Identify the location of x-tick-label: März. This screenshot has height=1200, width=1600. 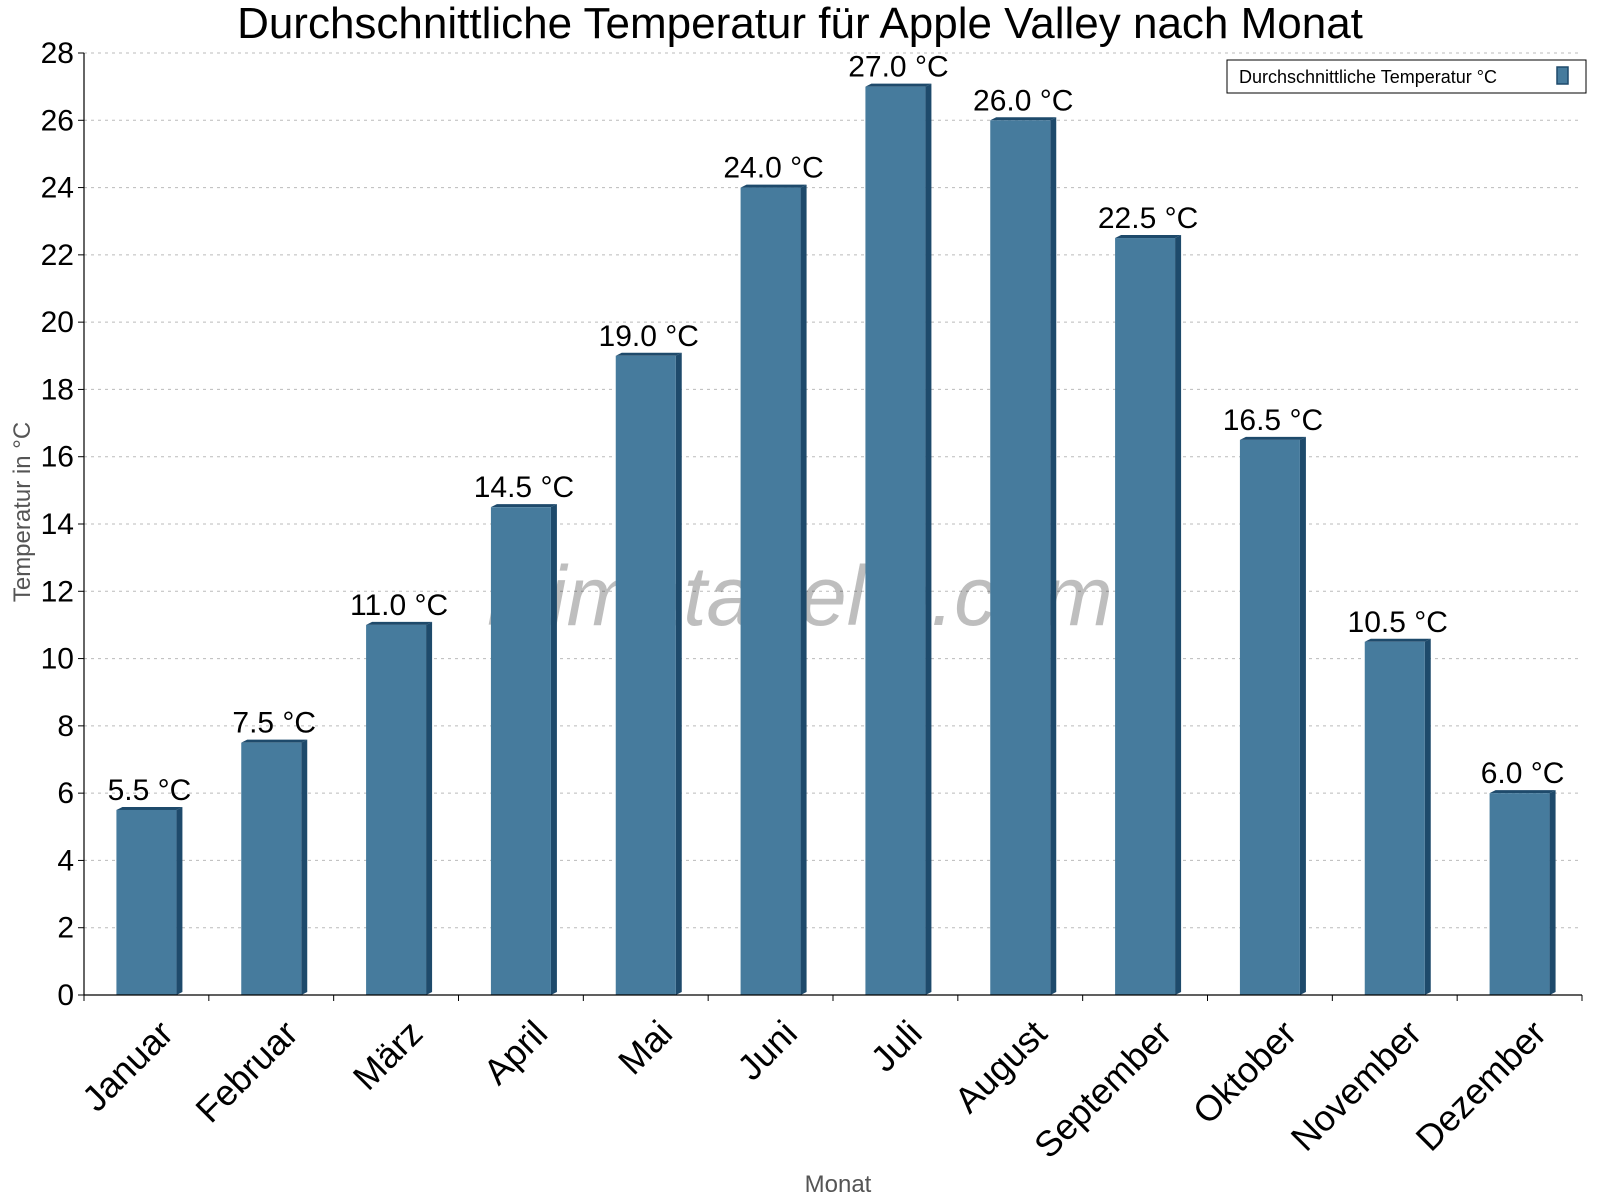
(388, 1055).